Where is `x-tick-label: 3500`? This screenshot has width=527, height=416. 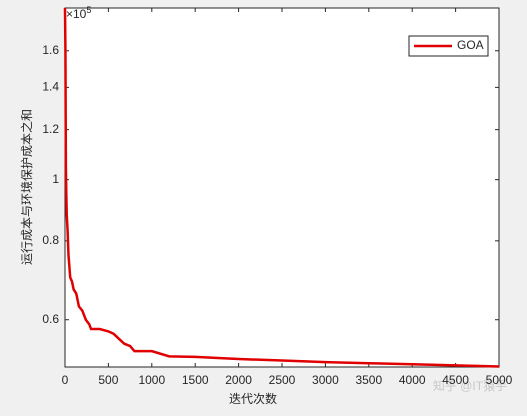 x-tick-label: 3500 is located at coordinates (368, 380).